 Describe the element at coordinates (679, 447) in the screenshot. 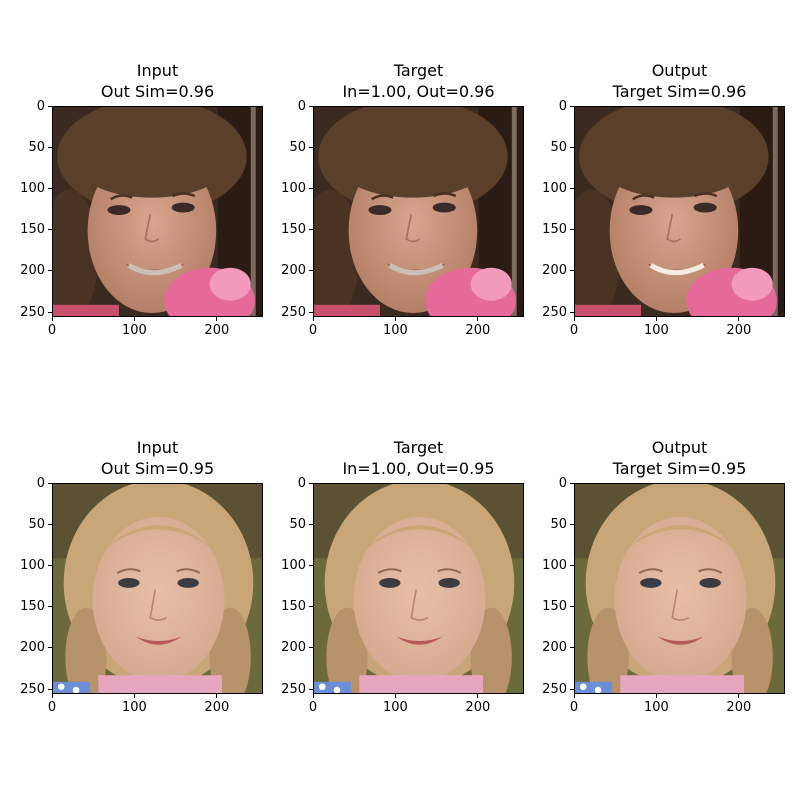

I see `subplot-title: Output` at that location.